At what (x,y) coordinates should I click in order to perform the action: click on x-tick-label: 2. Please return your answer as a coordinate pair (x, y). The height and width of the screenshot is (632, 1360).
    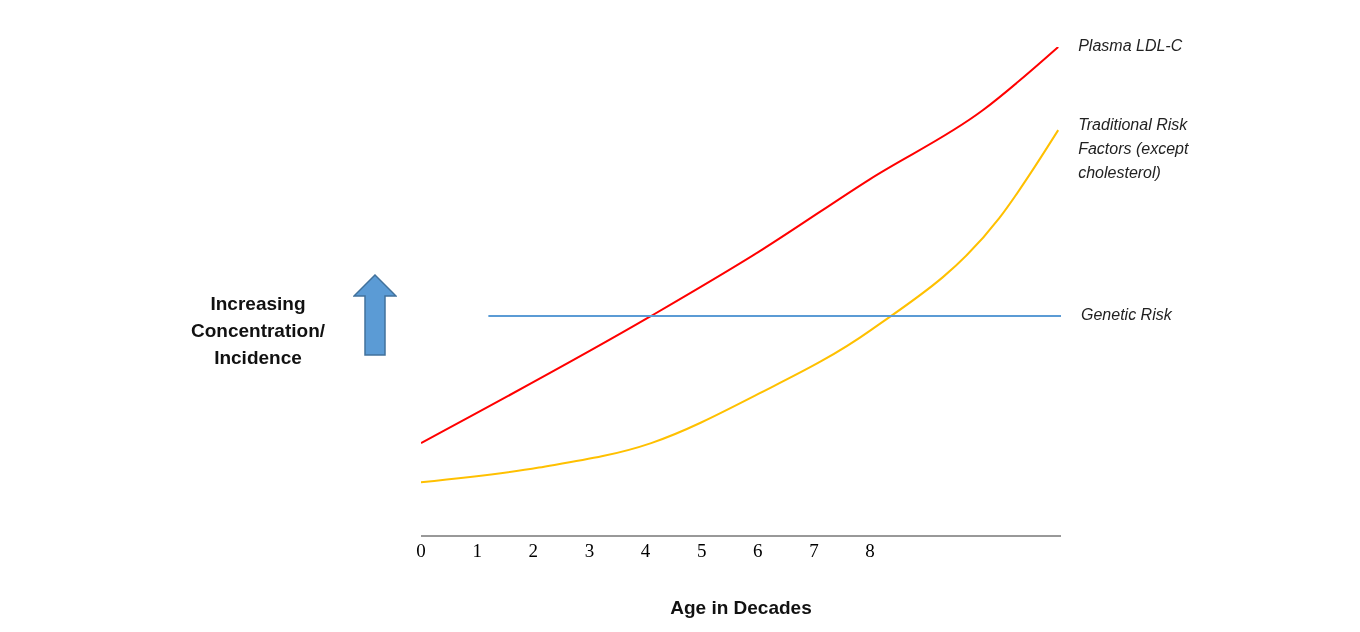
    Looking at the image, I should click on (533, 551).